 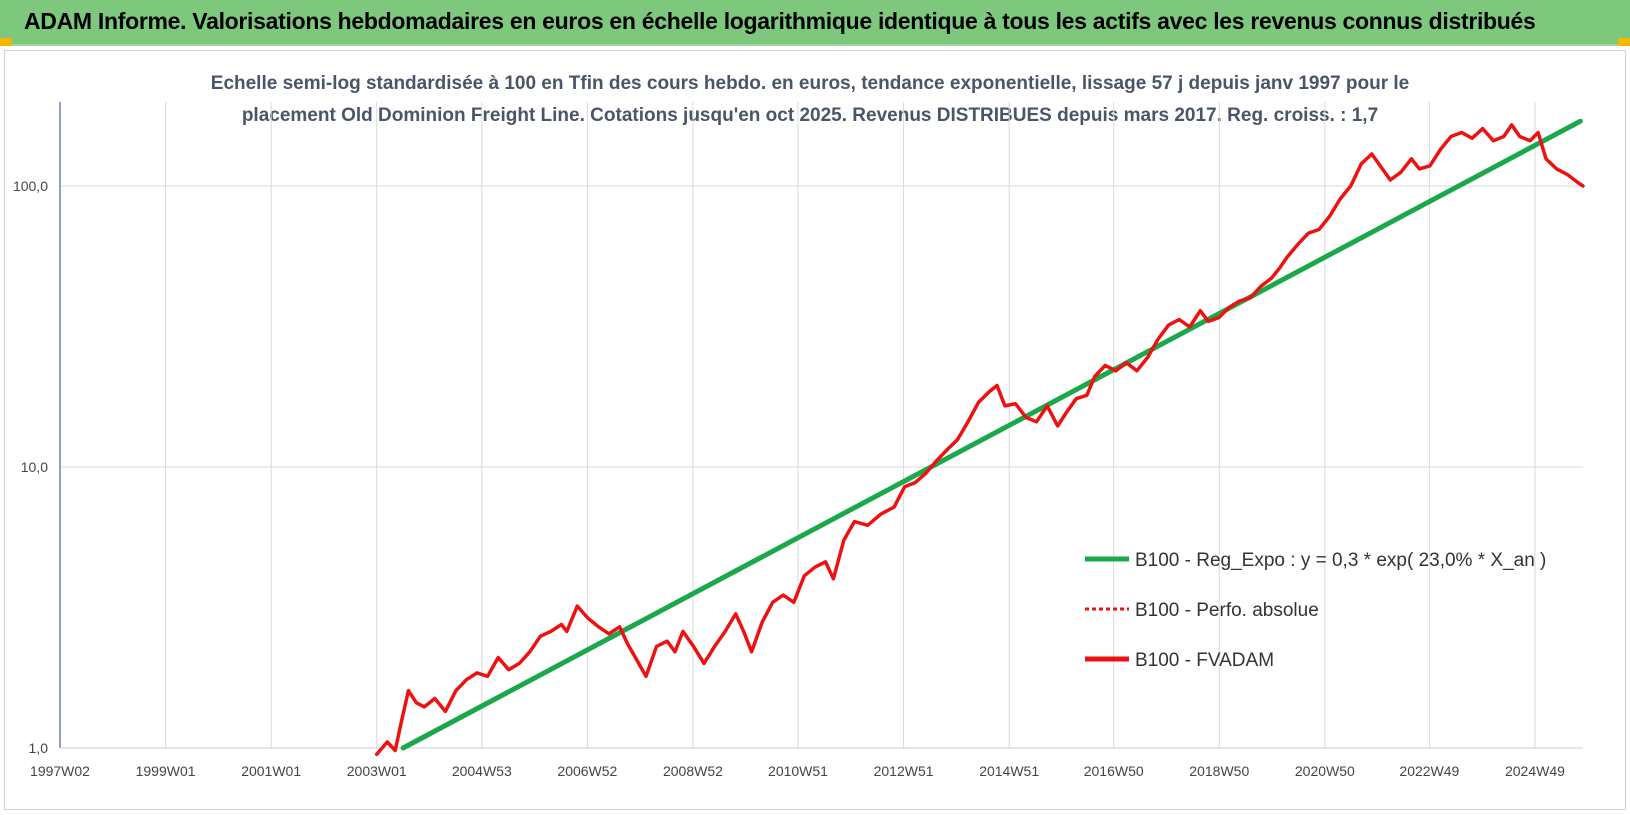 I want to click on corner-marker-left, so click(x=6, y=42).